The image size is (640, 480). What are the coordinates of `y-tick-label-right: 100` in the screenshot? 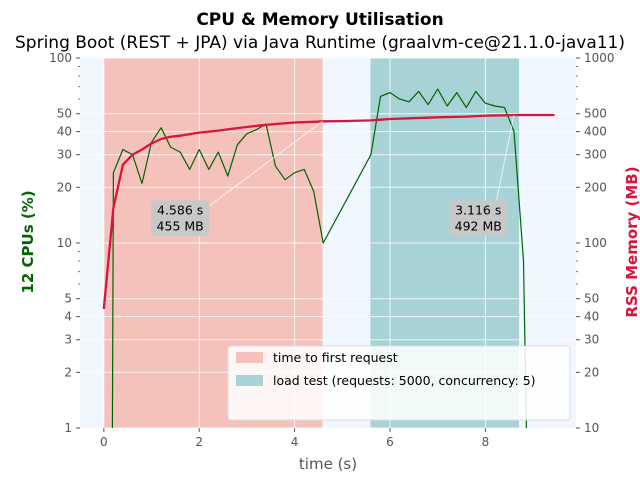 It's located at (595, 243).